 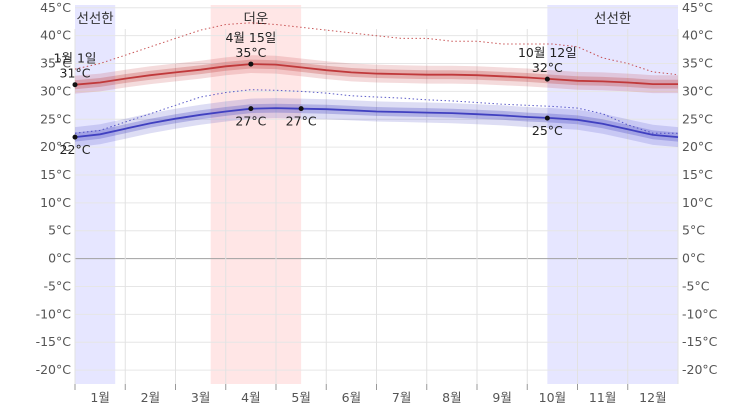 What do you see at coordinates (250, 397) in the screenshot?
I see `month-label: 4월` at bounding box center [250, 397].